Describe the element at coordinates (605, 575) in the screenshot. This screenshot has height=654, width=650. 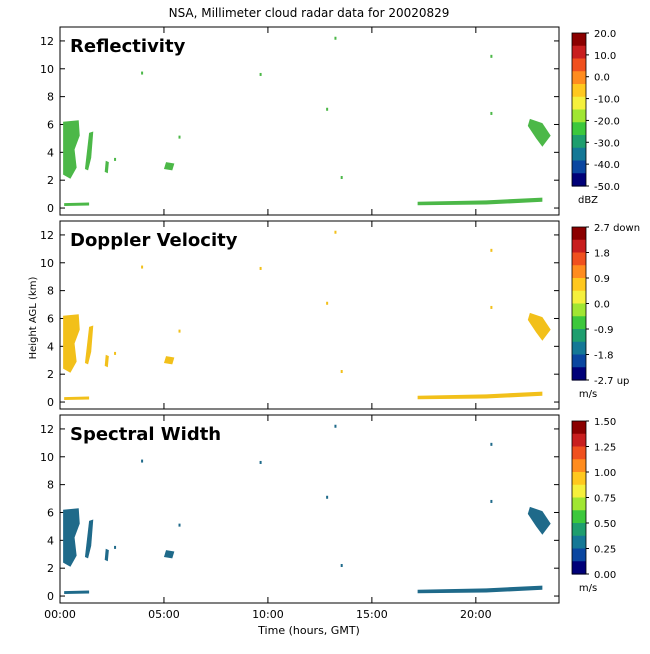
I see `colorbar-label: 0.00` at that location.